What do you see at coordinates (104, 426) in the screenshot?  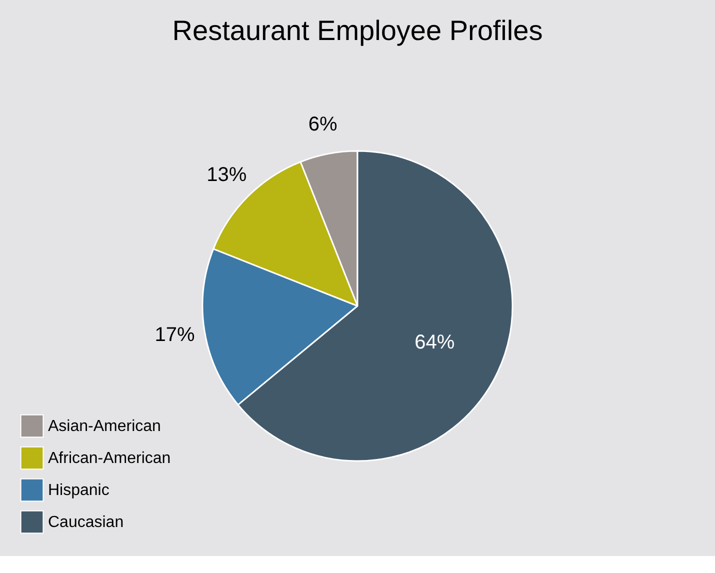 I see `legend-label: Asian-American` at bounding box center [104, 426].